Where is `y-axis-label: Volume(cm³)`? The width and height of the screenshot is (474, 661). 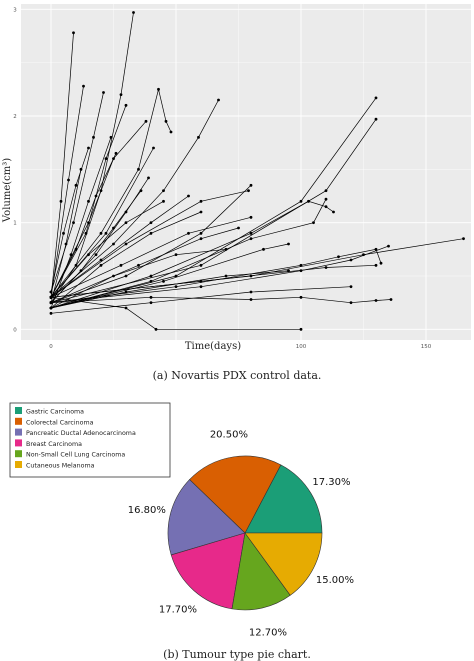 y-axis-label: Volume(cm³) is located at coordinates (7, 190).